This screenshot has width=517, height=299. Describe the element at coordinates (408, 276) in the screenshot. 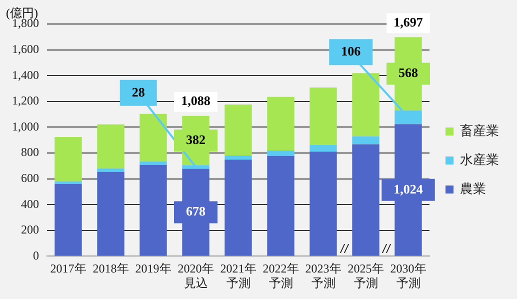

I see `x-tick-label: 2030年予測` at that location.